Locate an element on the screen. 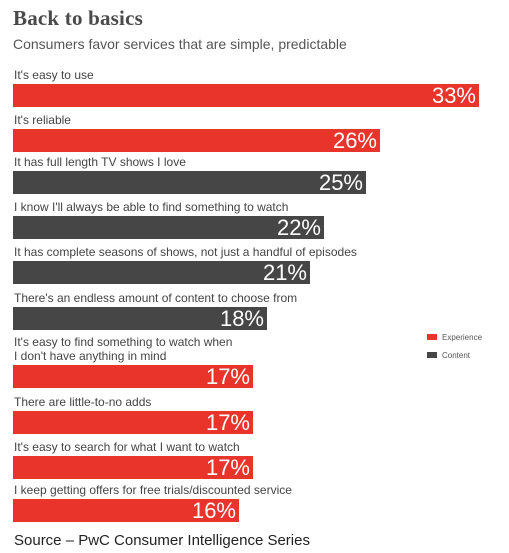 The height and width of the screenshot is (553, 509). bar: 22% is located at coordinates (168, 227).